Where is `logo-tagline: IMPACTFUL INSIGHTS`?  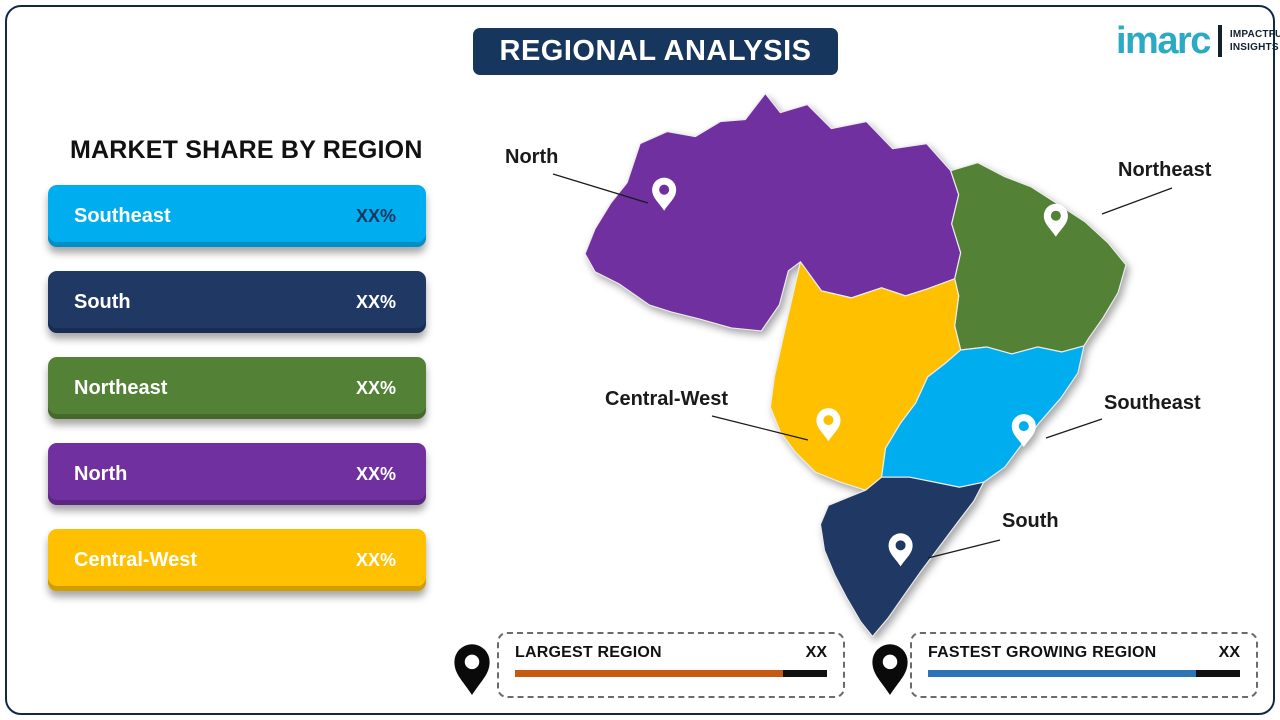
logo-tagline: IMPACTFUL INSIGHTS is located at coordinates (1255, 41).